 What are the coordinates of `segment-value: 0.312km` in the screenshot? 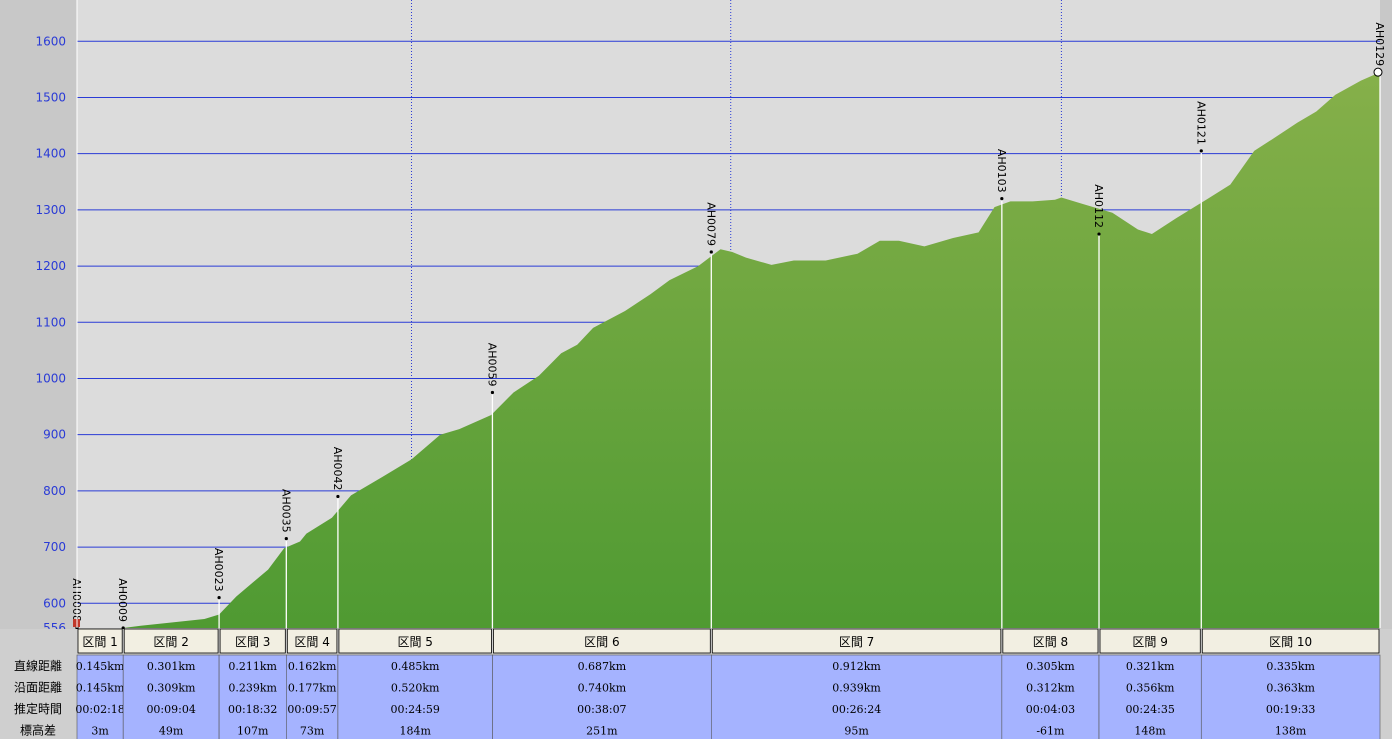 It's located at (1050, 688).